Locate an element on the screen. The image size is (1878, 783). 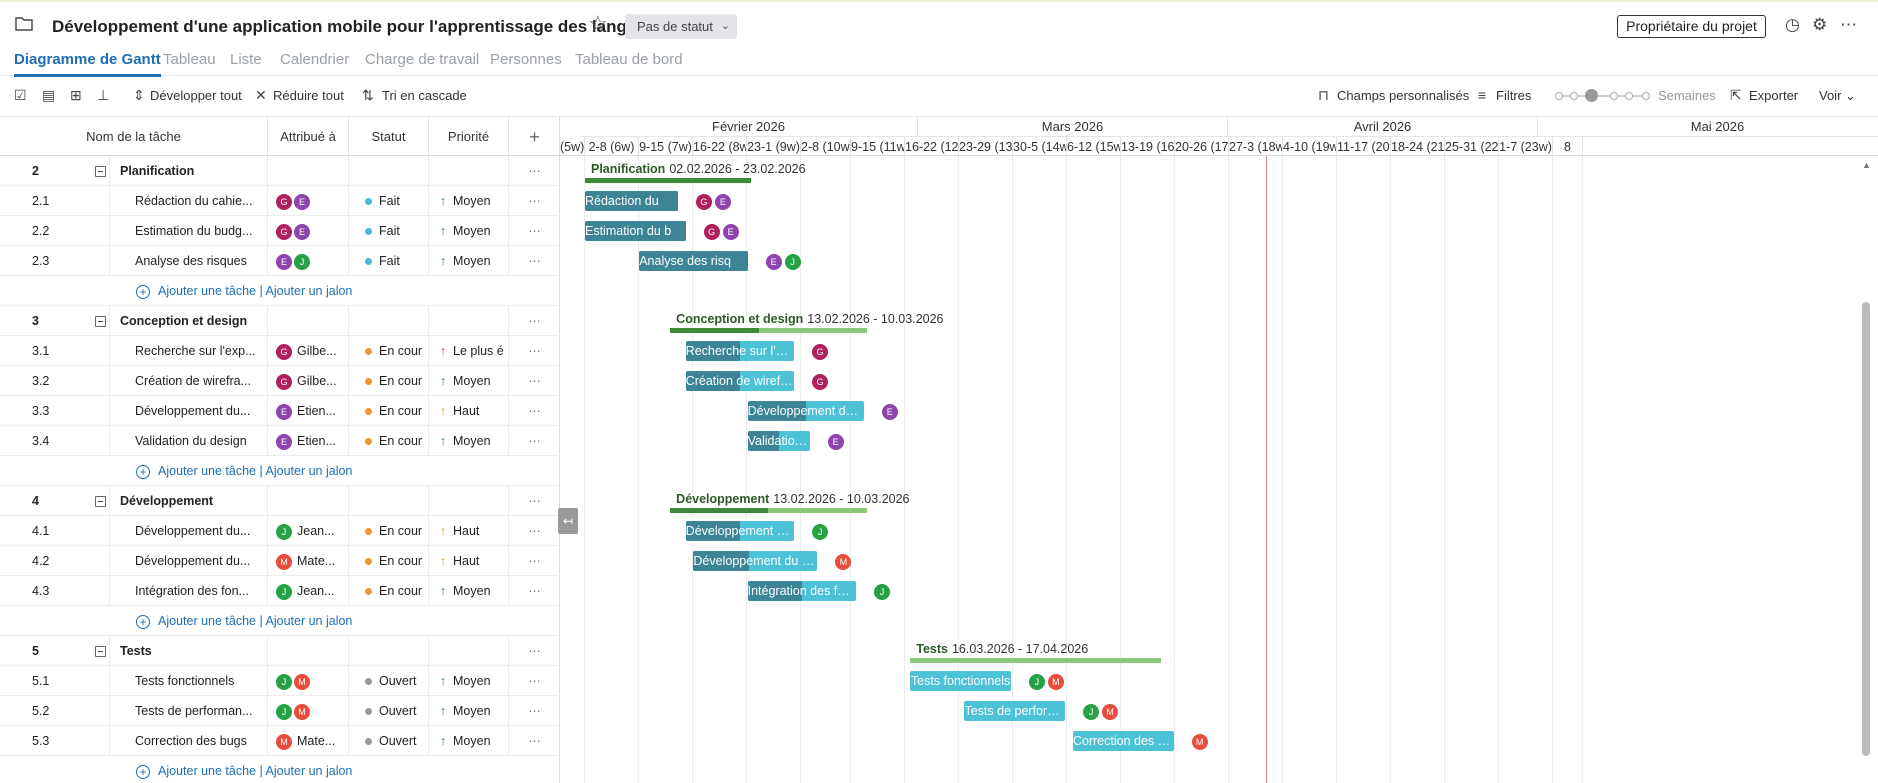
gear-icon: ⚙ is located at coordinates (1820, 24).